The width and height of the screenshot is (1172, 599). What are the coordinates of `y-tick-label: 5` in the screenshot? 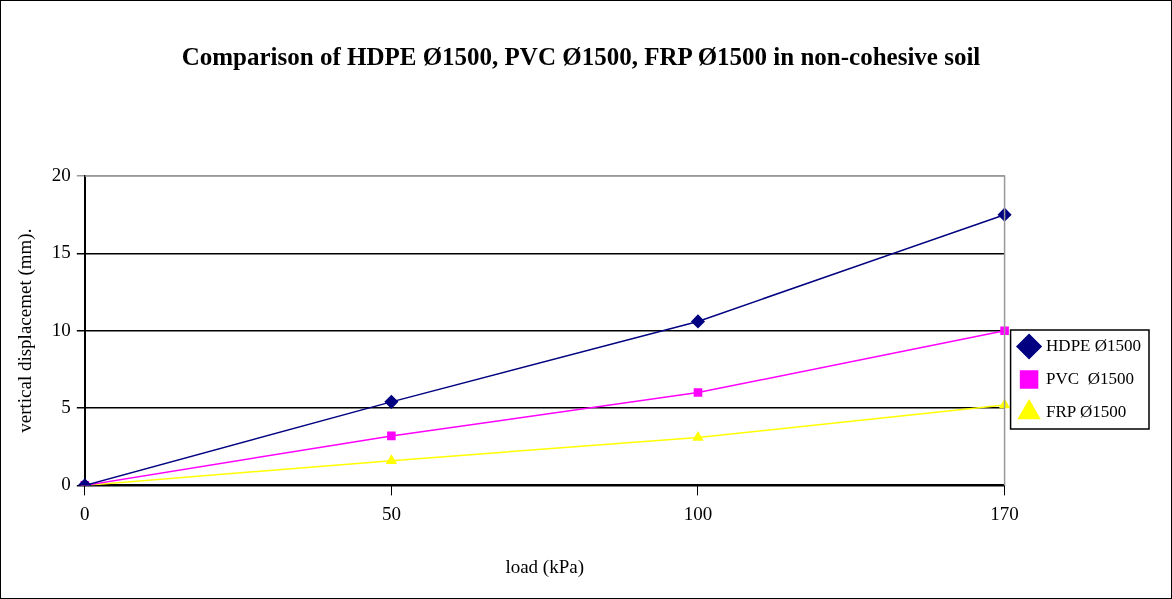 It's located at (66, 407).